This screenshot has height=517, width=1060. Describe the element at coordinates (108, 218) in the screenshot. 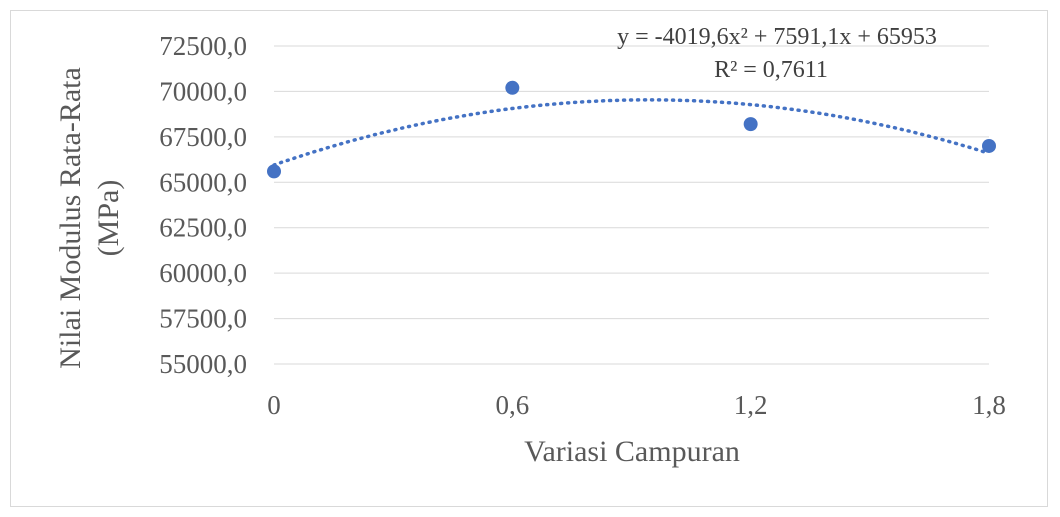

I see `y-axis-title-line2: (MPa)` at that location.